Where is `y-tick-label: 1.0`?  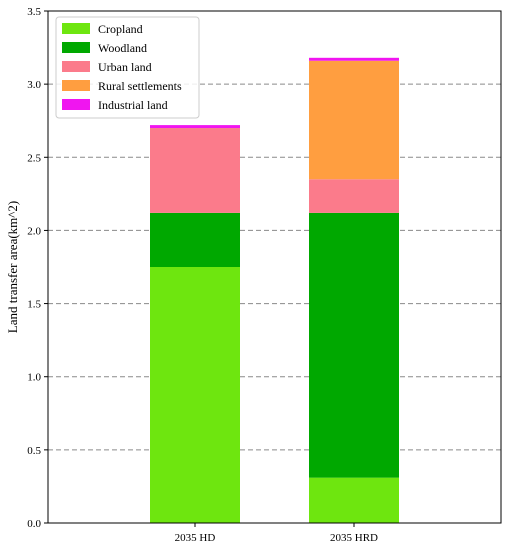
y-tick-label: 1.0 is located at coordinates (34, 378).